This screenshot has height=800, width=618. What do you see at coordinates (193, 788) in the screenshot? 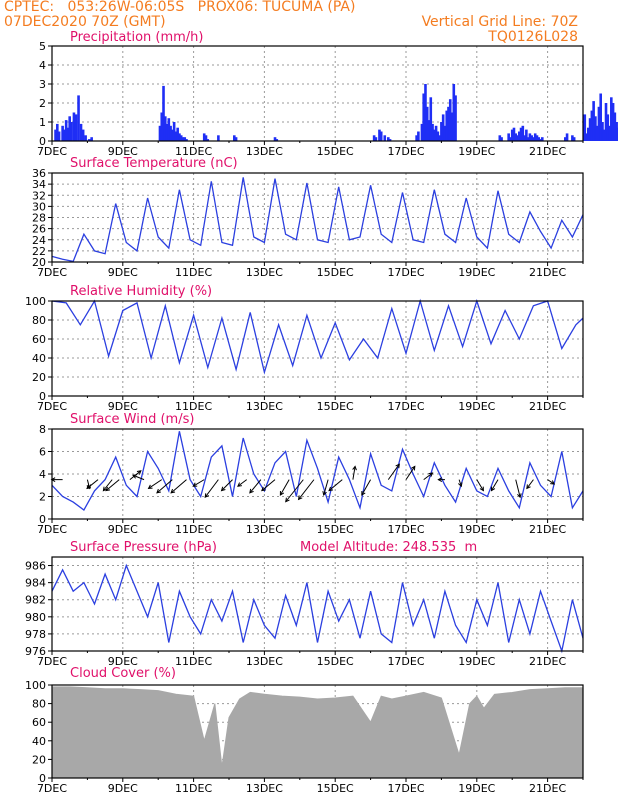
I see `x-tick-label: 11DEC` at bounding box center [193, 788].